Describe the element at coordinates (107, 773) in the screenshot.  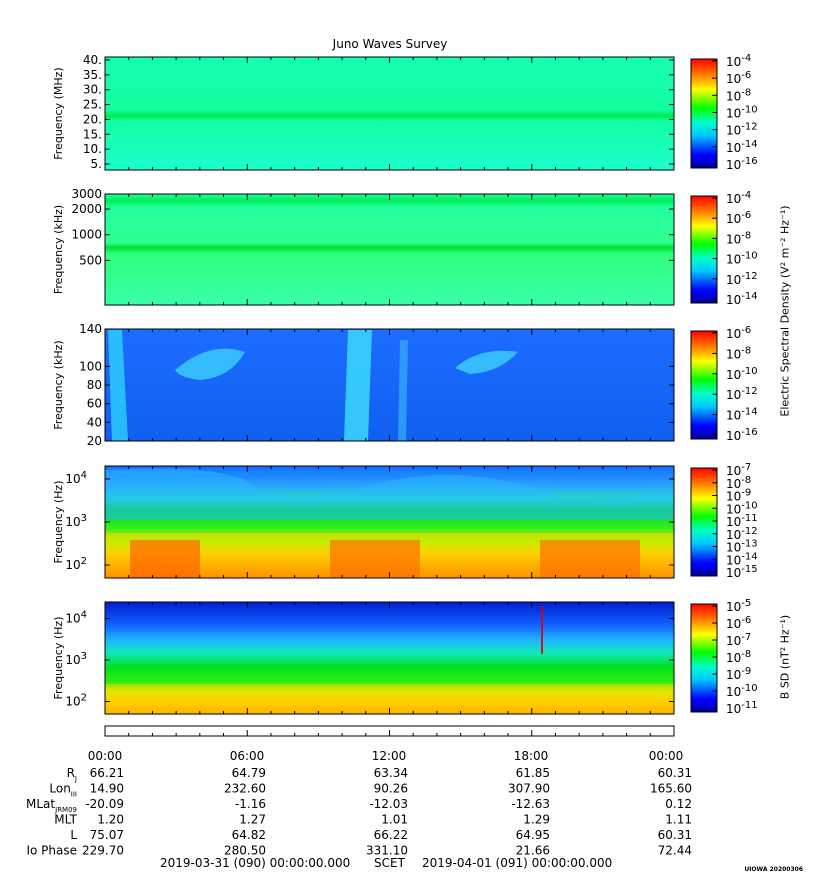
I see `ephem-value-0-0: 66.21` at that location.